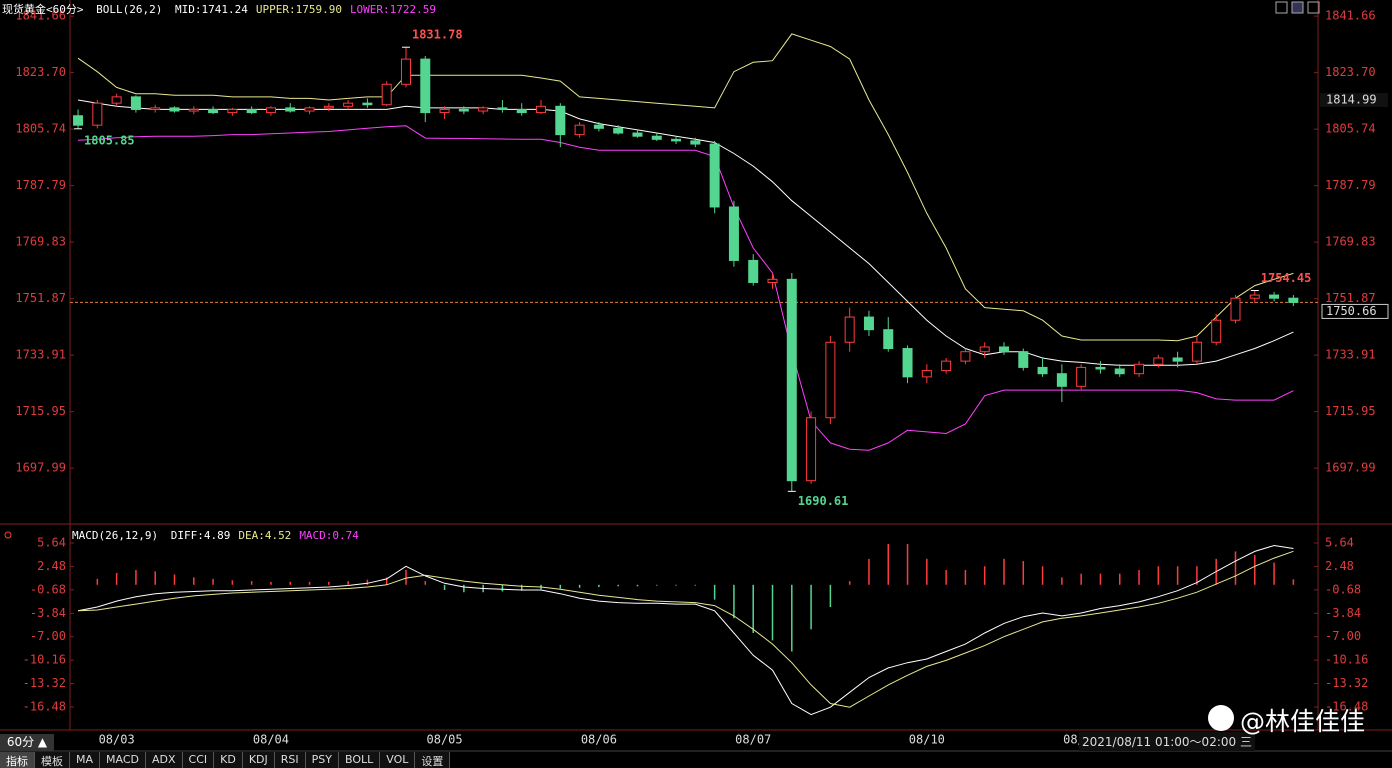  I want to click on extreme-label: 1831.78, so click(437, 35).